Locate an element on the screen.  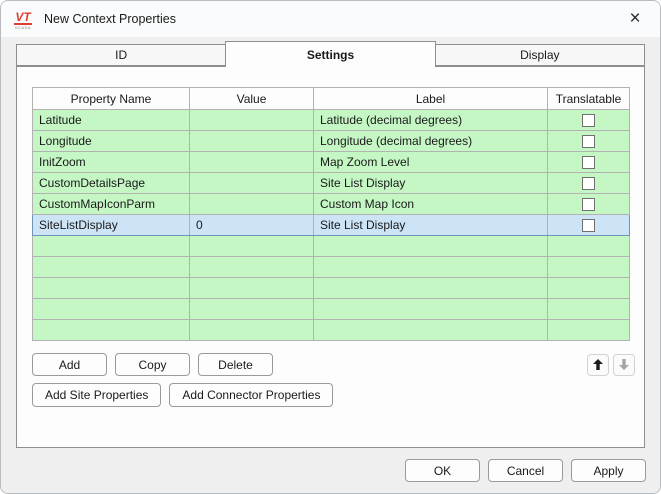
cell-property-name: Longitude is located at coordinates (111, 141).